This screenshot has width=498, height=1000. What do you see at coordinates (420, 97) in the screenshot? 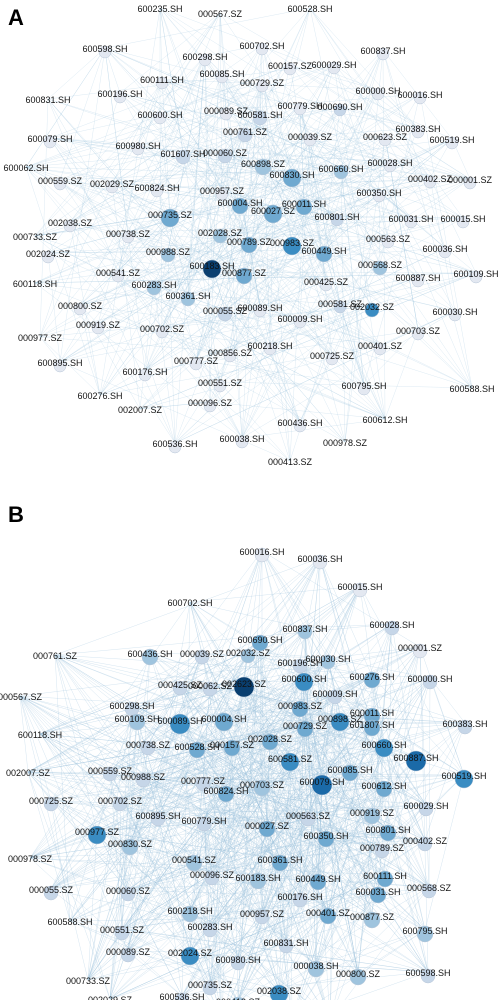
I see `node-600016-sh: 600016.SH` at bounding box center [420, 97].